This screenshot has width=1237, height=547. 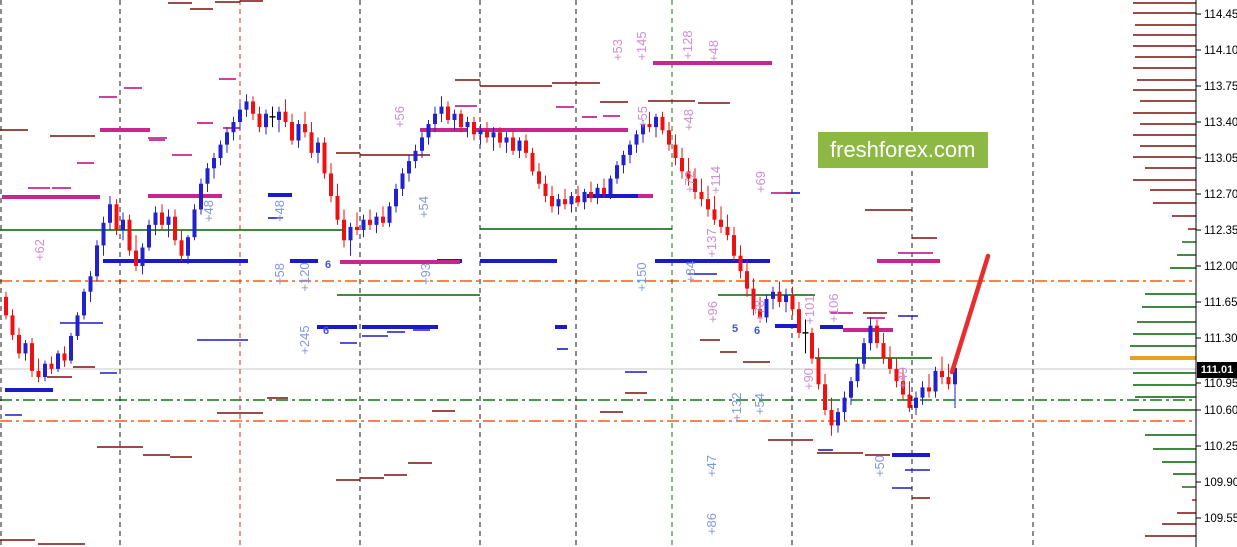 I want to click on gain-label: +128, so click(x=687, y=44).